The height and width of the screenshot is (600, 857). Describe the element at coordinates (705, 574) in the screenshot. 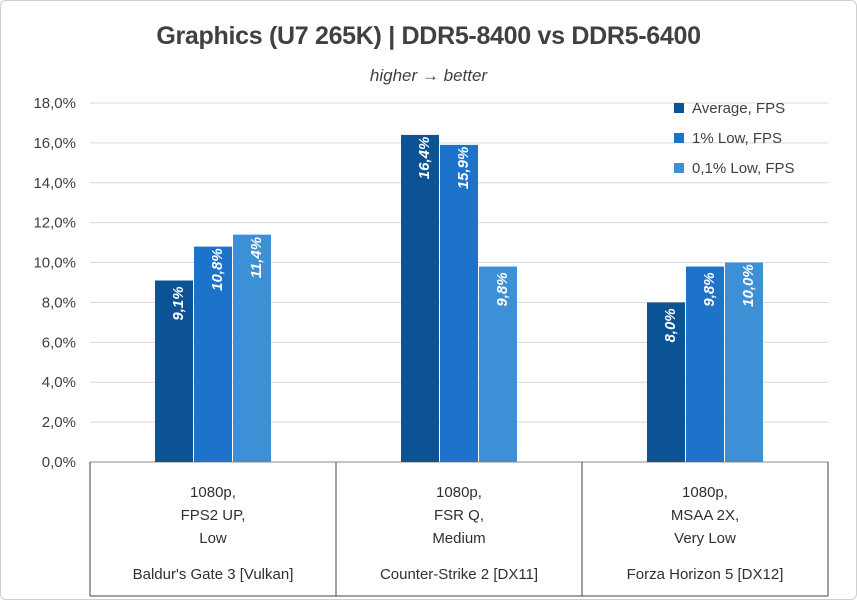

I see `category-game-label: Forza Horizon 5 [DX12]` at that location.